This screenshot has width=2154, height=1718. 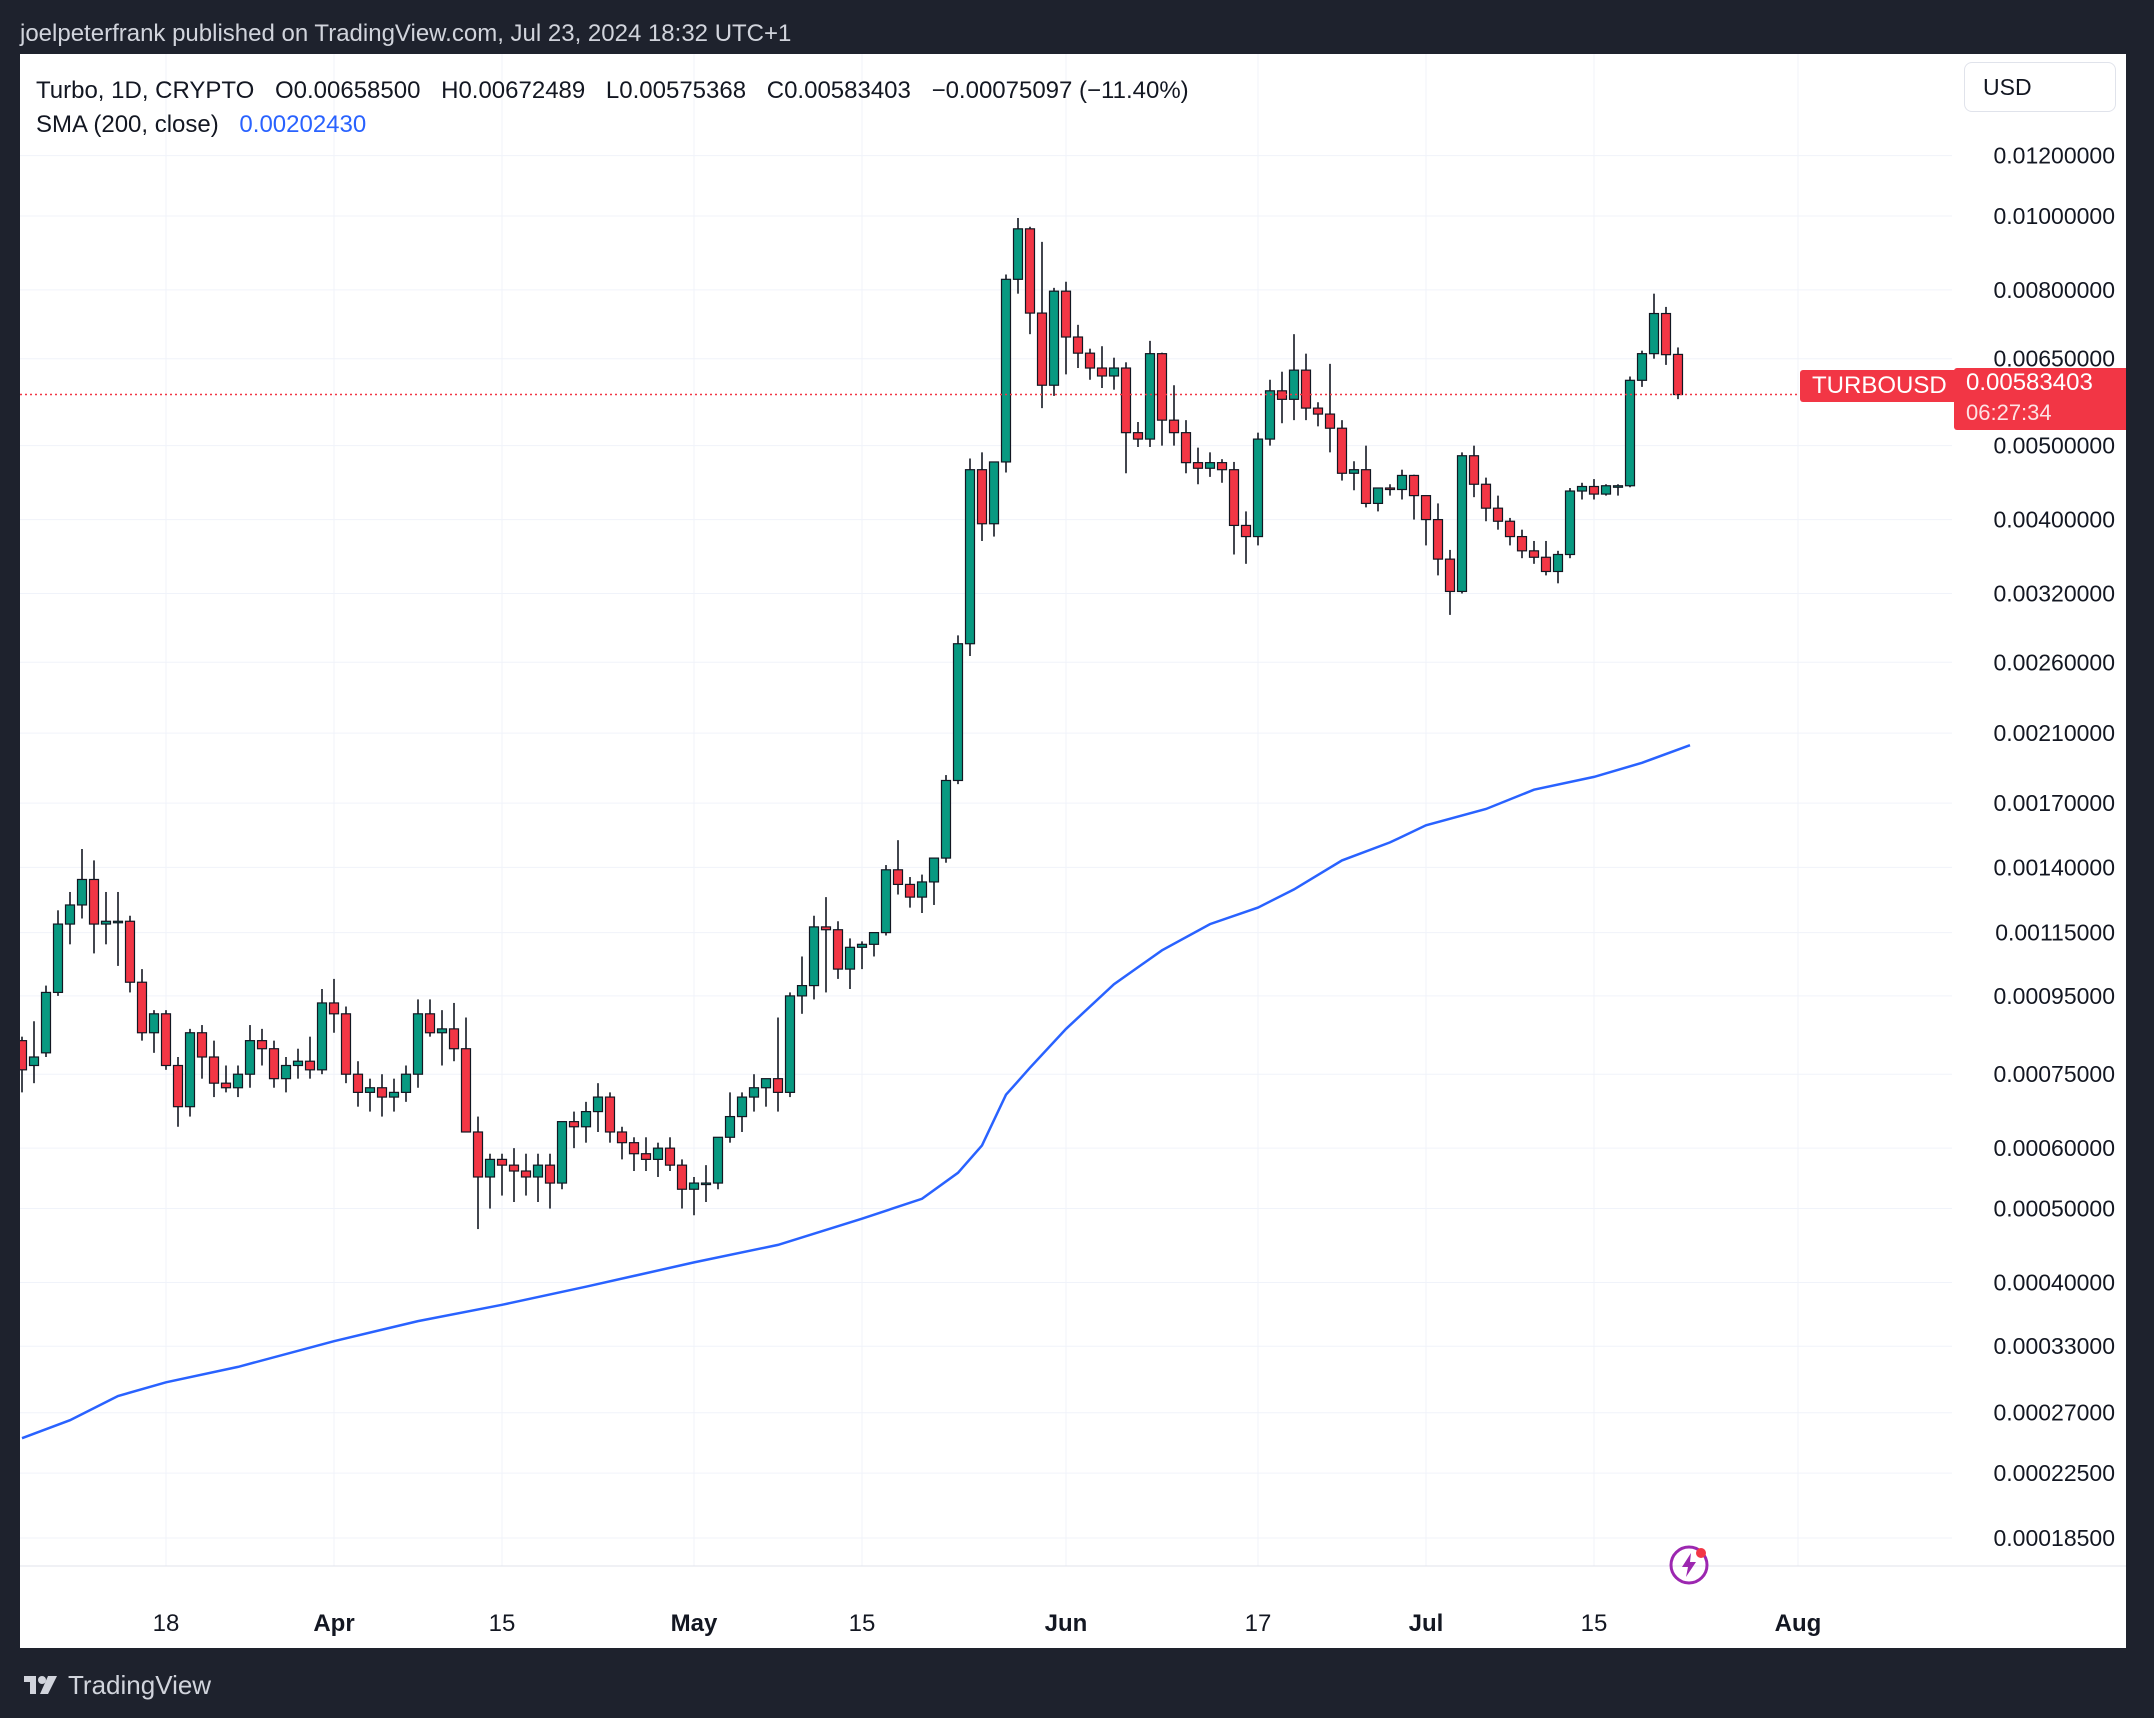 What do you see at coordinates (1689, 1565) in the screenshot?
I see `lightning-icon` at bounding box center [1689, 1565].